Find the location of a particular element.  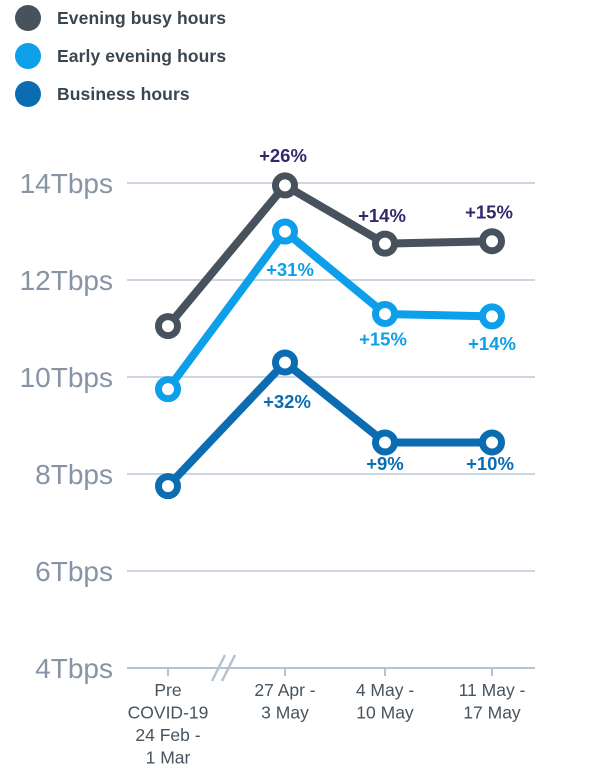

data-point-label: +26% is located at coordinates (283, 155).